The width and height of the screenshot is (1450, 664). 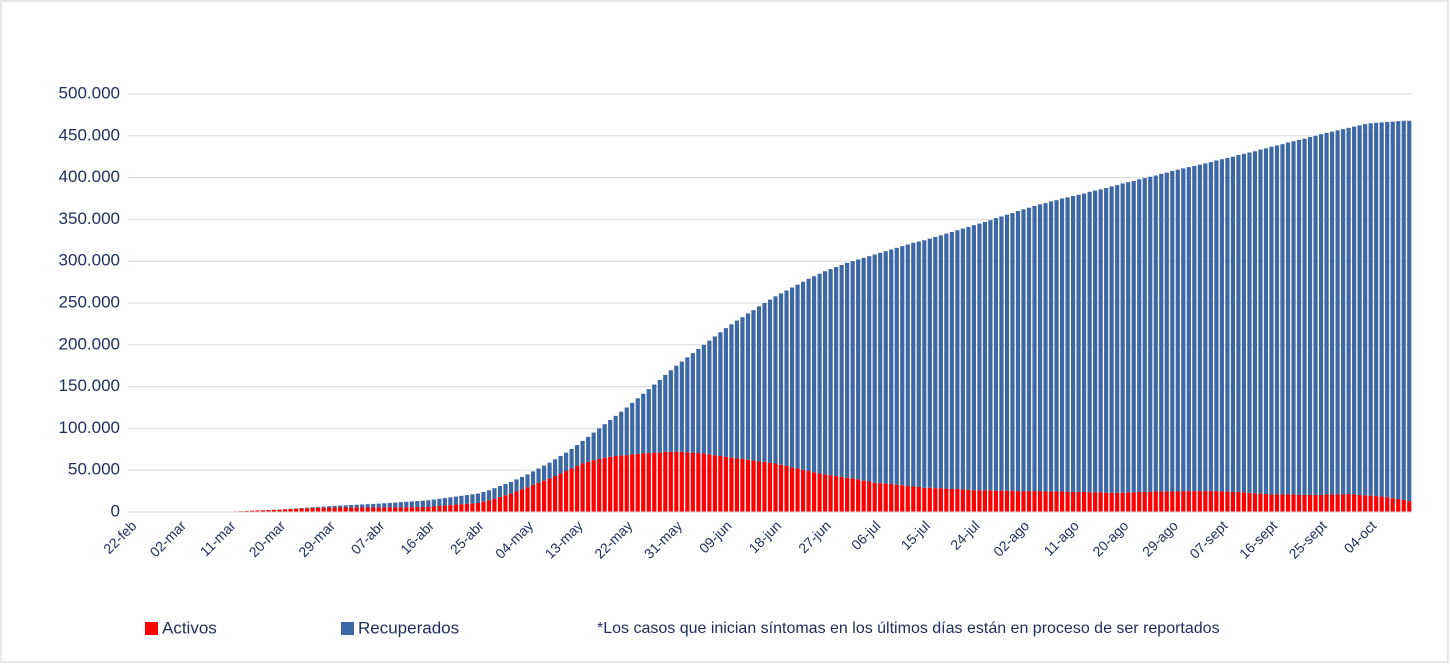 What do you see at coordinates (89, 385) in the screenshot?
I see `y-tick-label: 150.000` at bounding box center [89, 385].